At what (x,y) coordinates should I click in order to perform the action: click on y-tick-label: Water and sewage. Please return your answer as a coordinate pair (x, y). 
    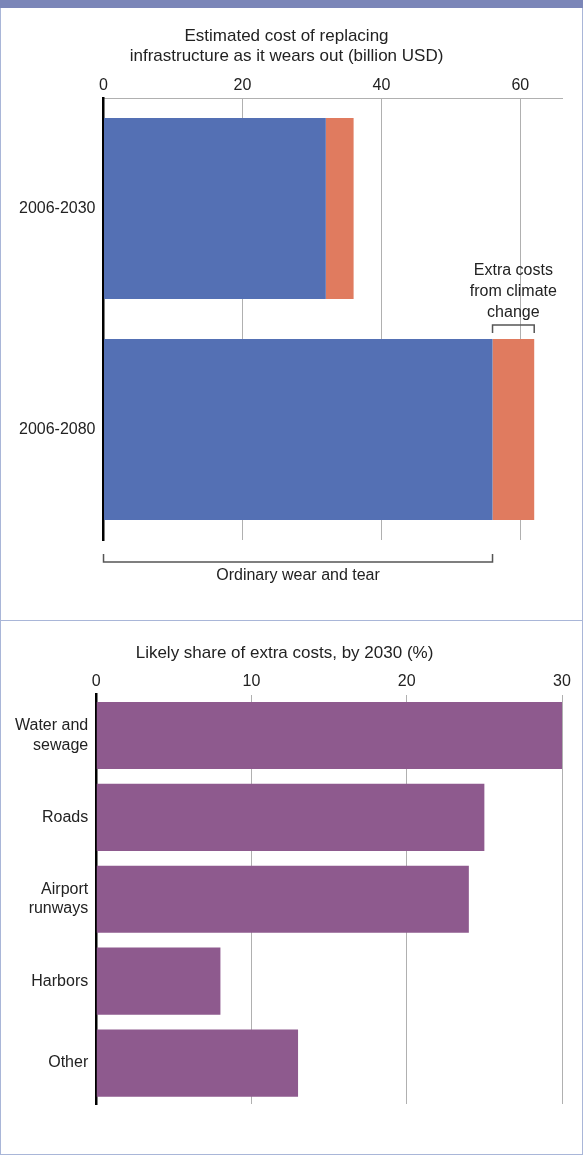
    Looking at the image, I should click on (52, 734).